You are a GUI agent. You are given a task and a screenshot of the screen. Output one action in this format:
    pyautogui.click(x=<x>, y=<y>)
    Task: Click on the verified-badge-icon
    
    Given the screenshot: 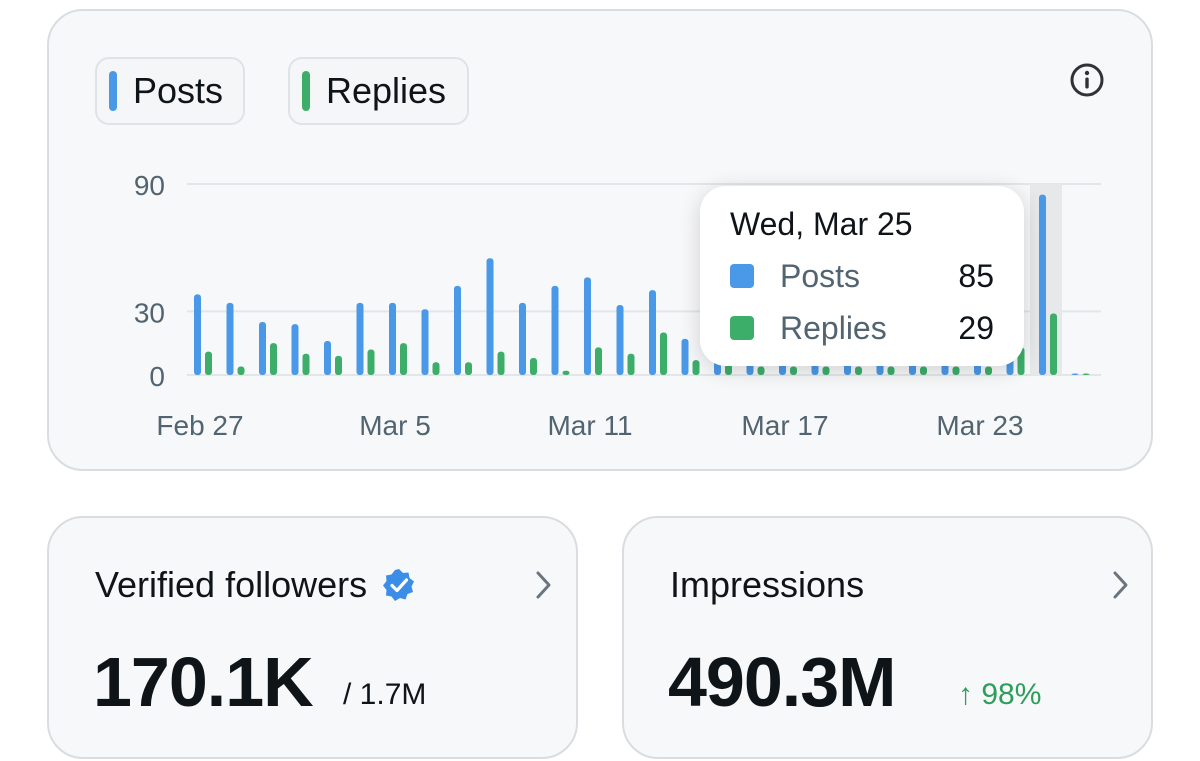 What is the action you would take?
    pyautogui.click(x=399, y=585)
    